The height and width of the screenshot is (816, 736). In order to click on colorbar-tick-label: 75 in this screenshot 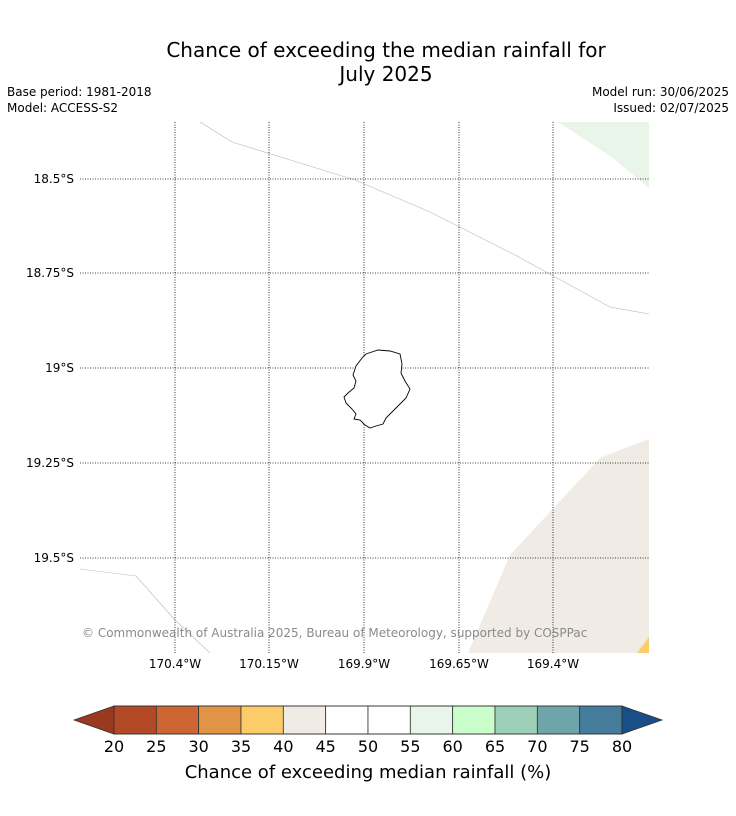, I will do `click(579, 746)`.